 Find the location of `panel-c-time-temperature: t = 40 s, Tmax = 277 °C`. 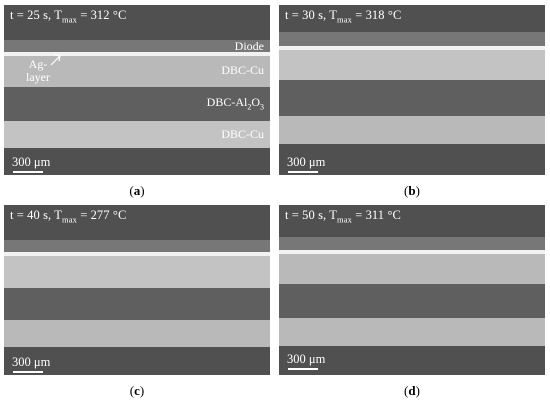

panel-c-time-temperature: t = 40 s, Tmax = 277 °C is located at coordinates (68, 216).